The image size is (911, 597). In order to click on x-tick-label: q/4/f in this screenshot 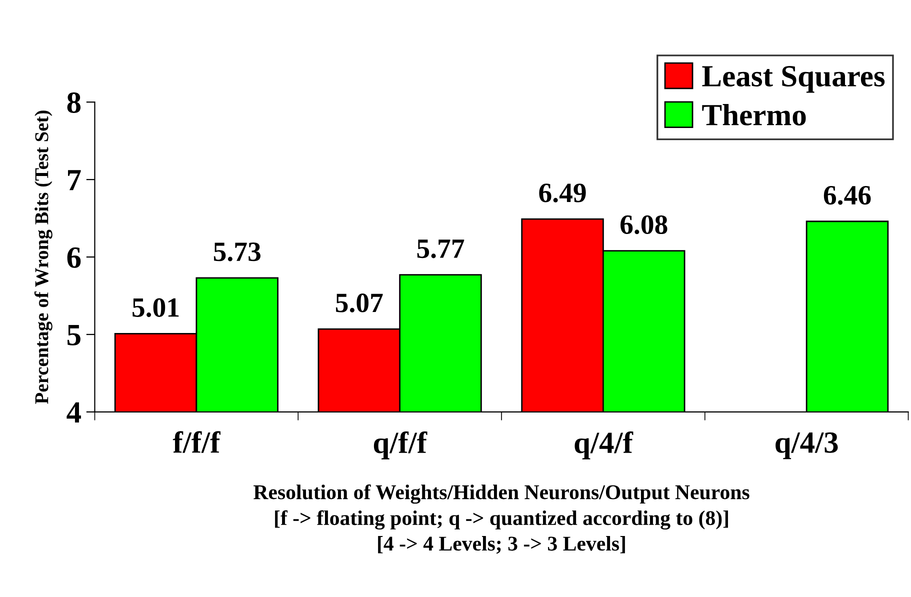, I will do `click(604, 445)`.